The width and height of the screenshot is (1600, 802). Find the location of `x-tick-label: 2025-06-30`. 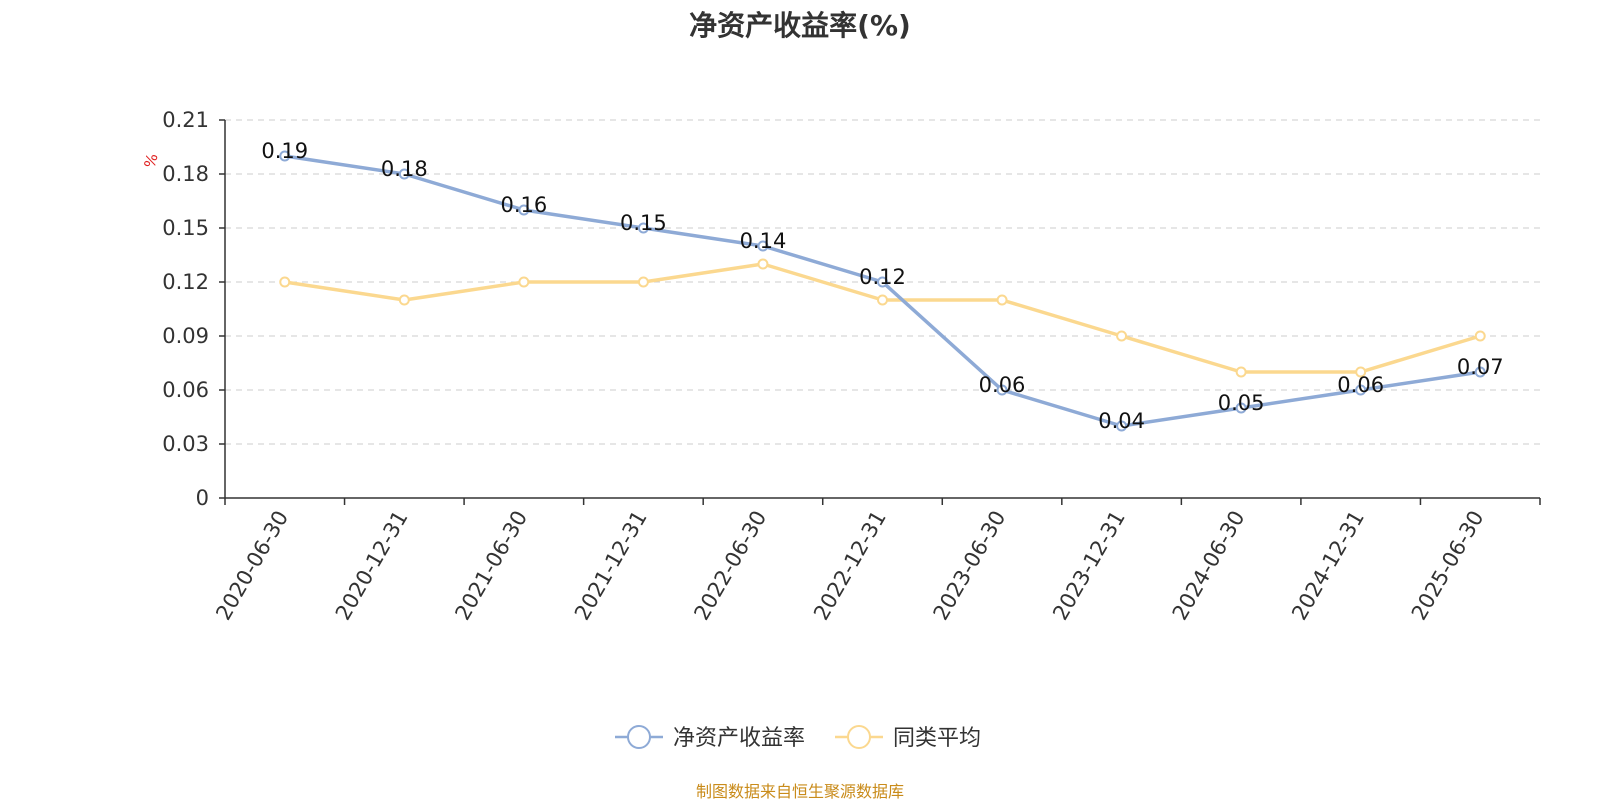

x-tick-label: 2025-06-30 is located at coordinates (1448, 566).